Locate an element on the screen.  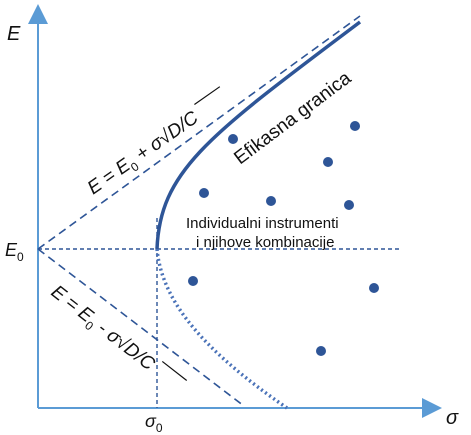
y-axis-label: E is located at coordinates (14, 34).